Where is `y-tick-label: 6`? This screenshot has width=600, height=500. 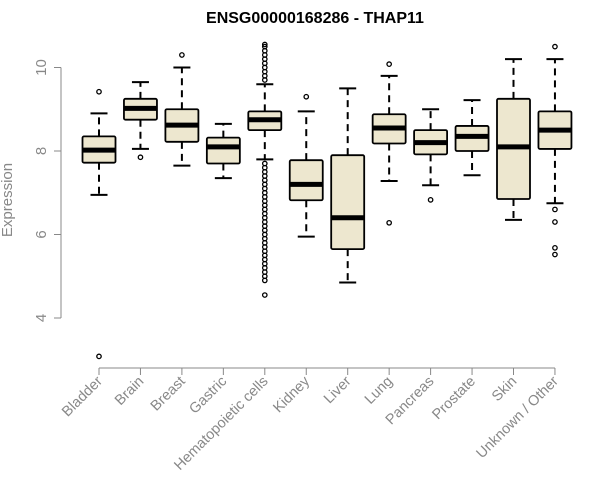
y-tick-label: 6 is located at coordinates (41, 234).